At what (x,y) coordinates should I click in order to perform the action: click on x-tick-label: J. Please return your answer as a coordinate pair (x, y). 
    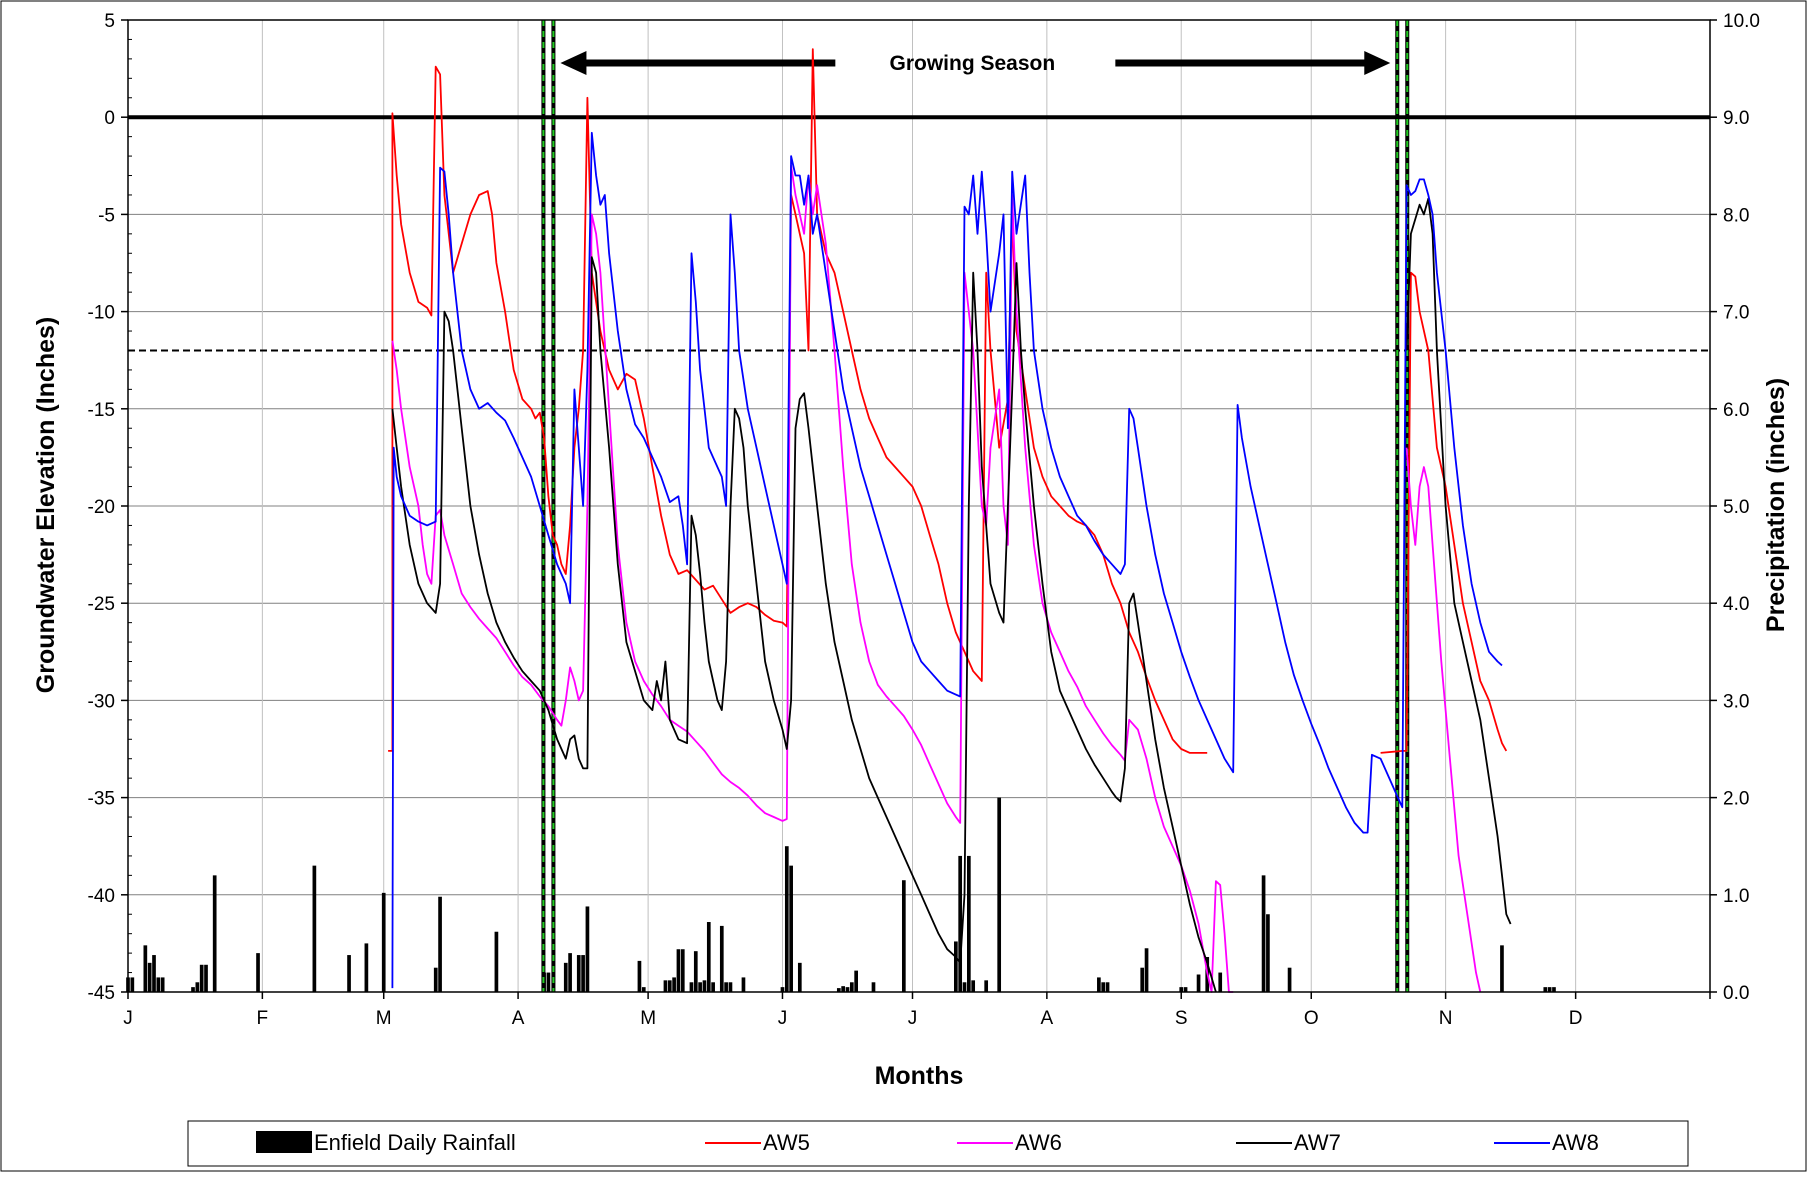
    Looking at the image, I should click on (128, 1018).